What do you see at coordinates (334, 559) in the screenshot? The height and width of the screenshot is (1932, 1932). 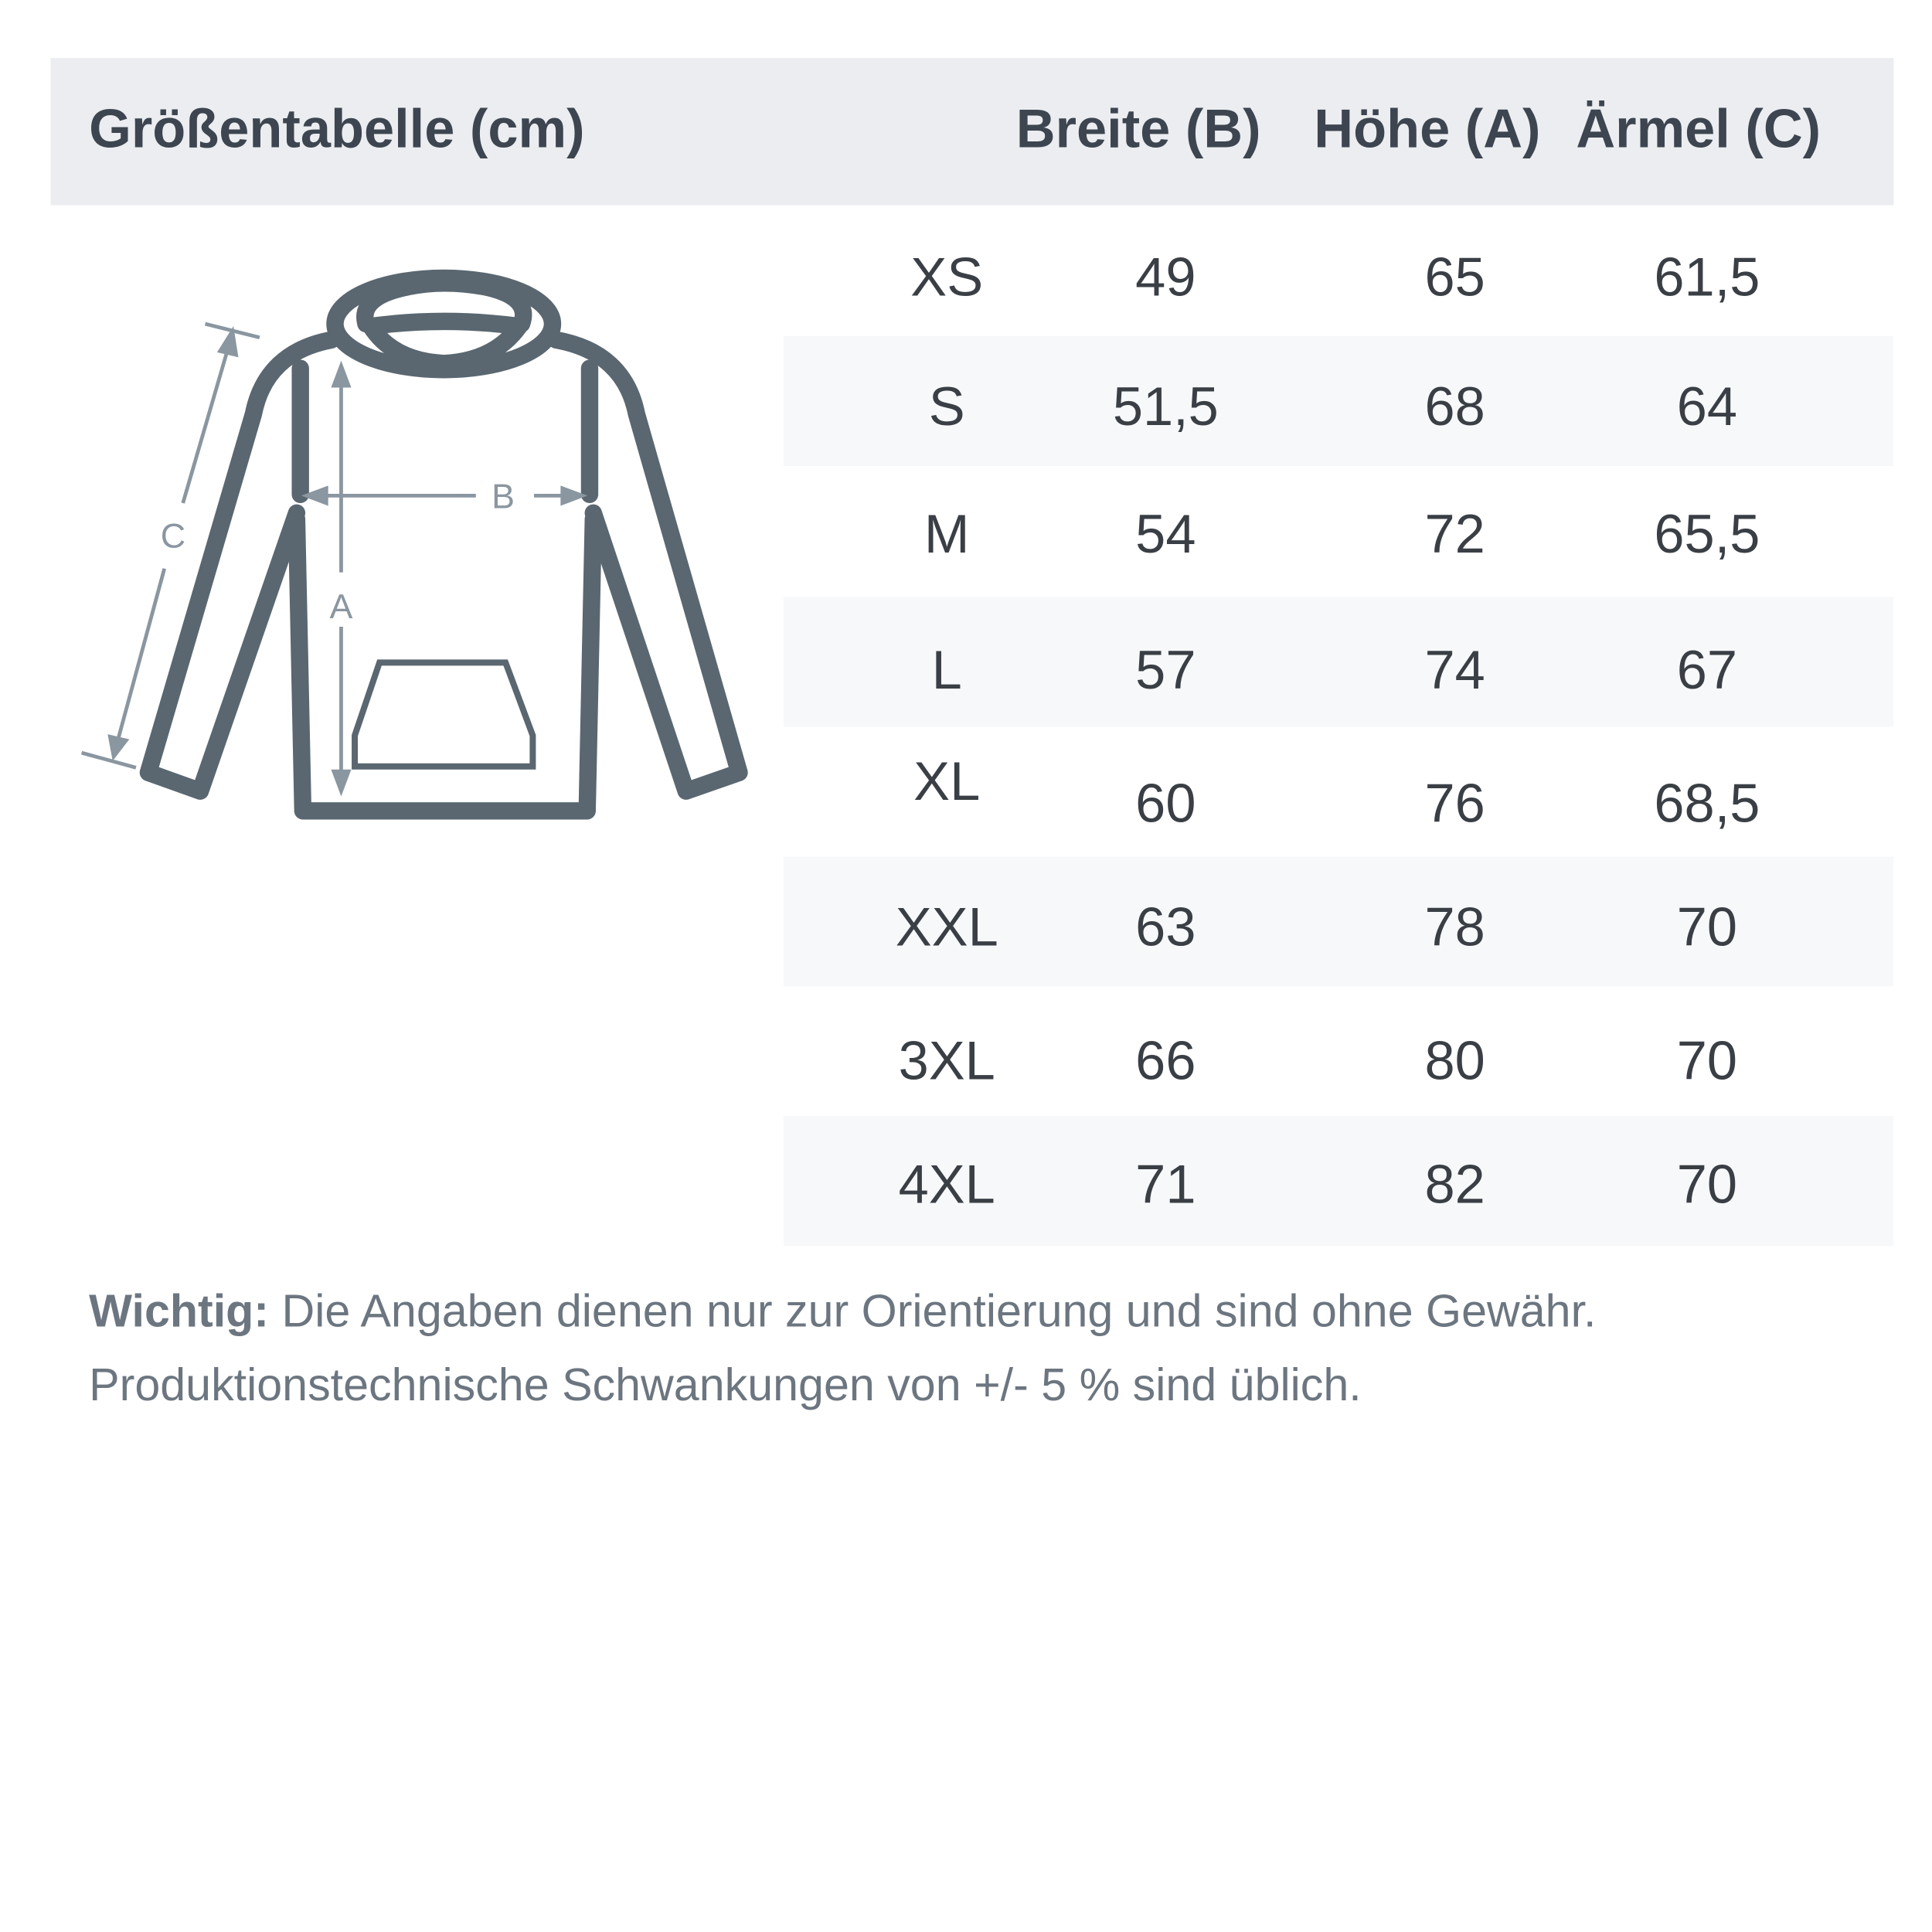 I see `measure-lines-icon` at bounding box center [334, 559].